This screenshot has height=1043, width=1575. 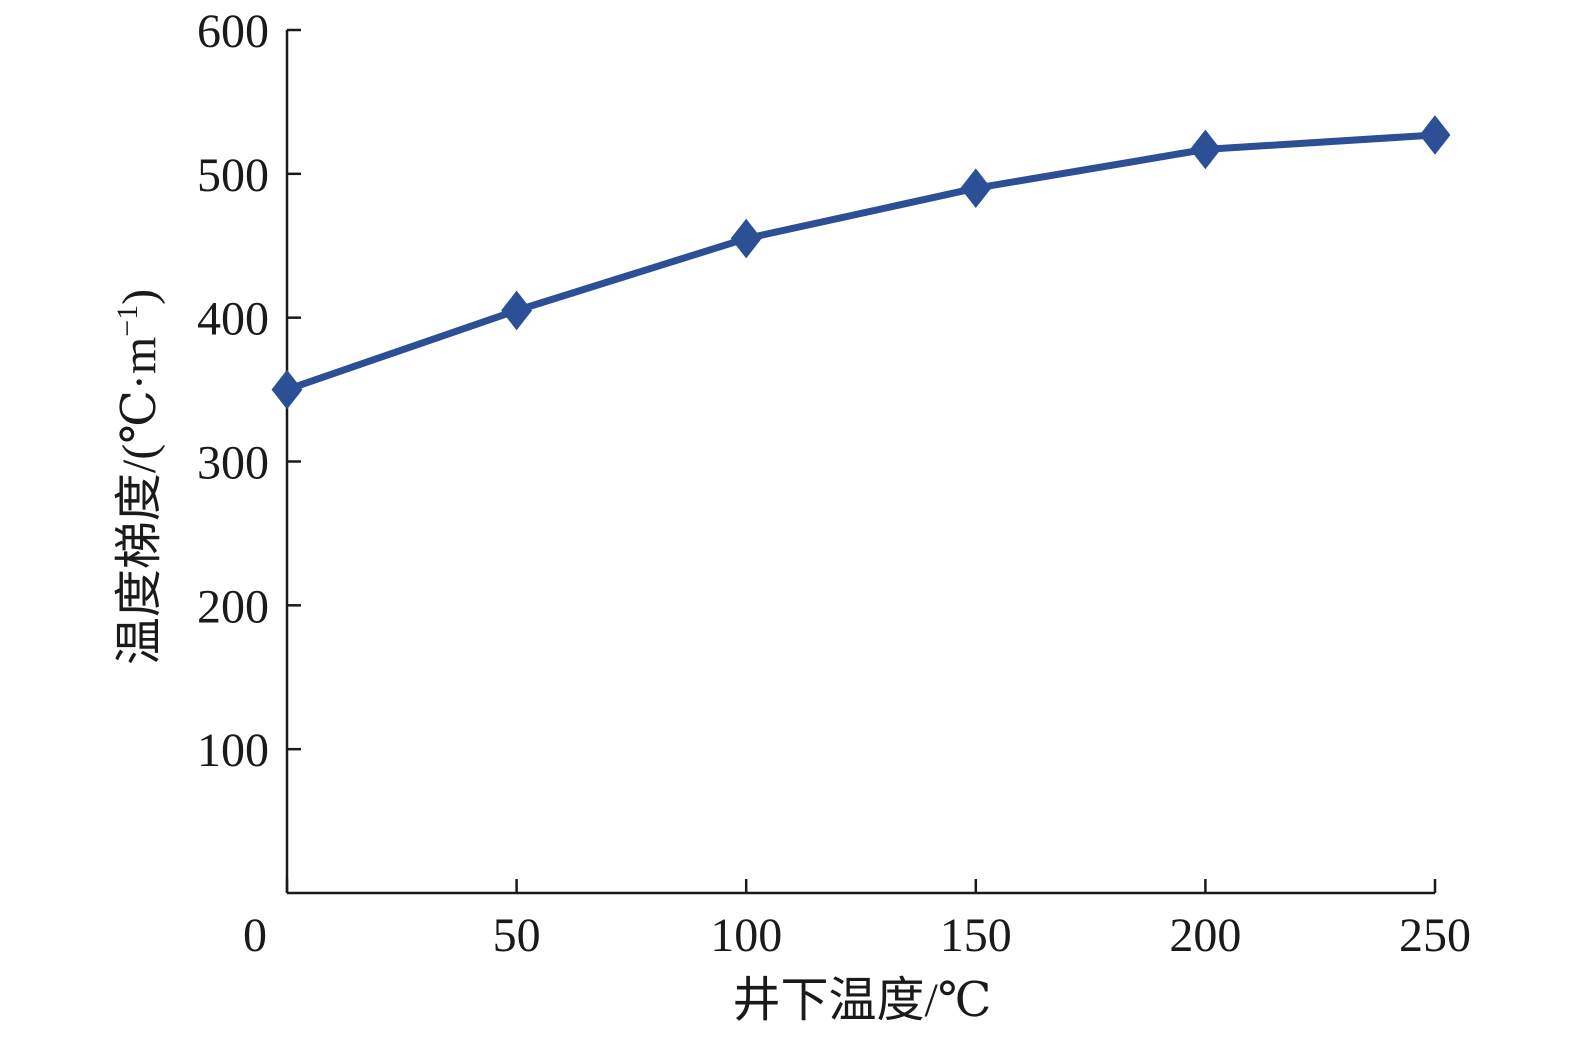 What do you see at coordinates (1205, 935) in the screenshot?
I see `x-tick-label: 200` at bounding box center [1205, 935].